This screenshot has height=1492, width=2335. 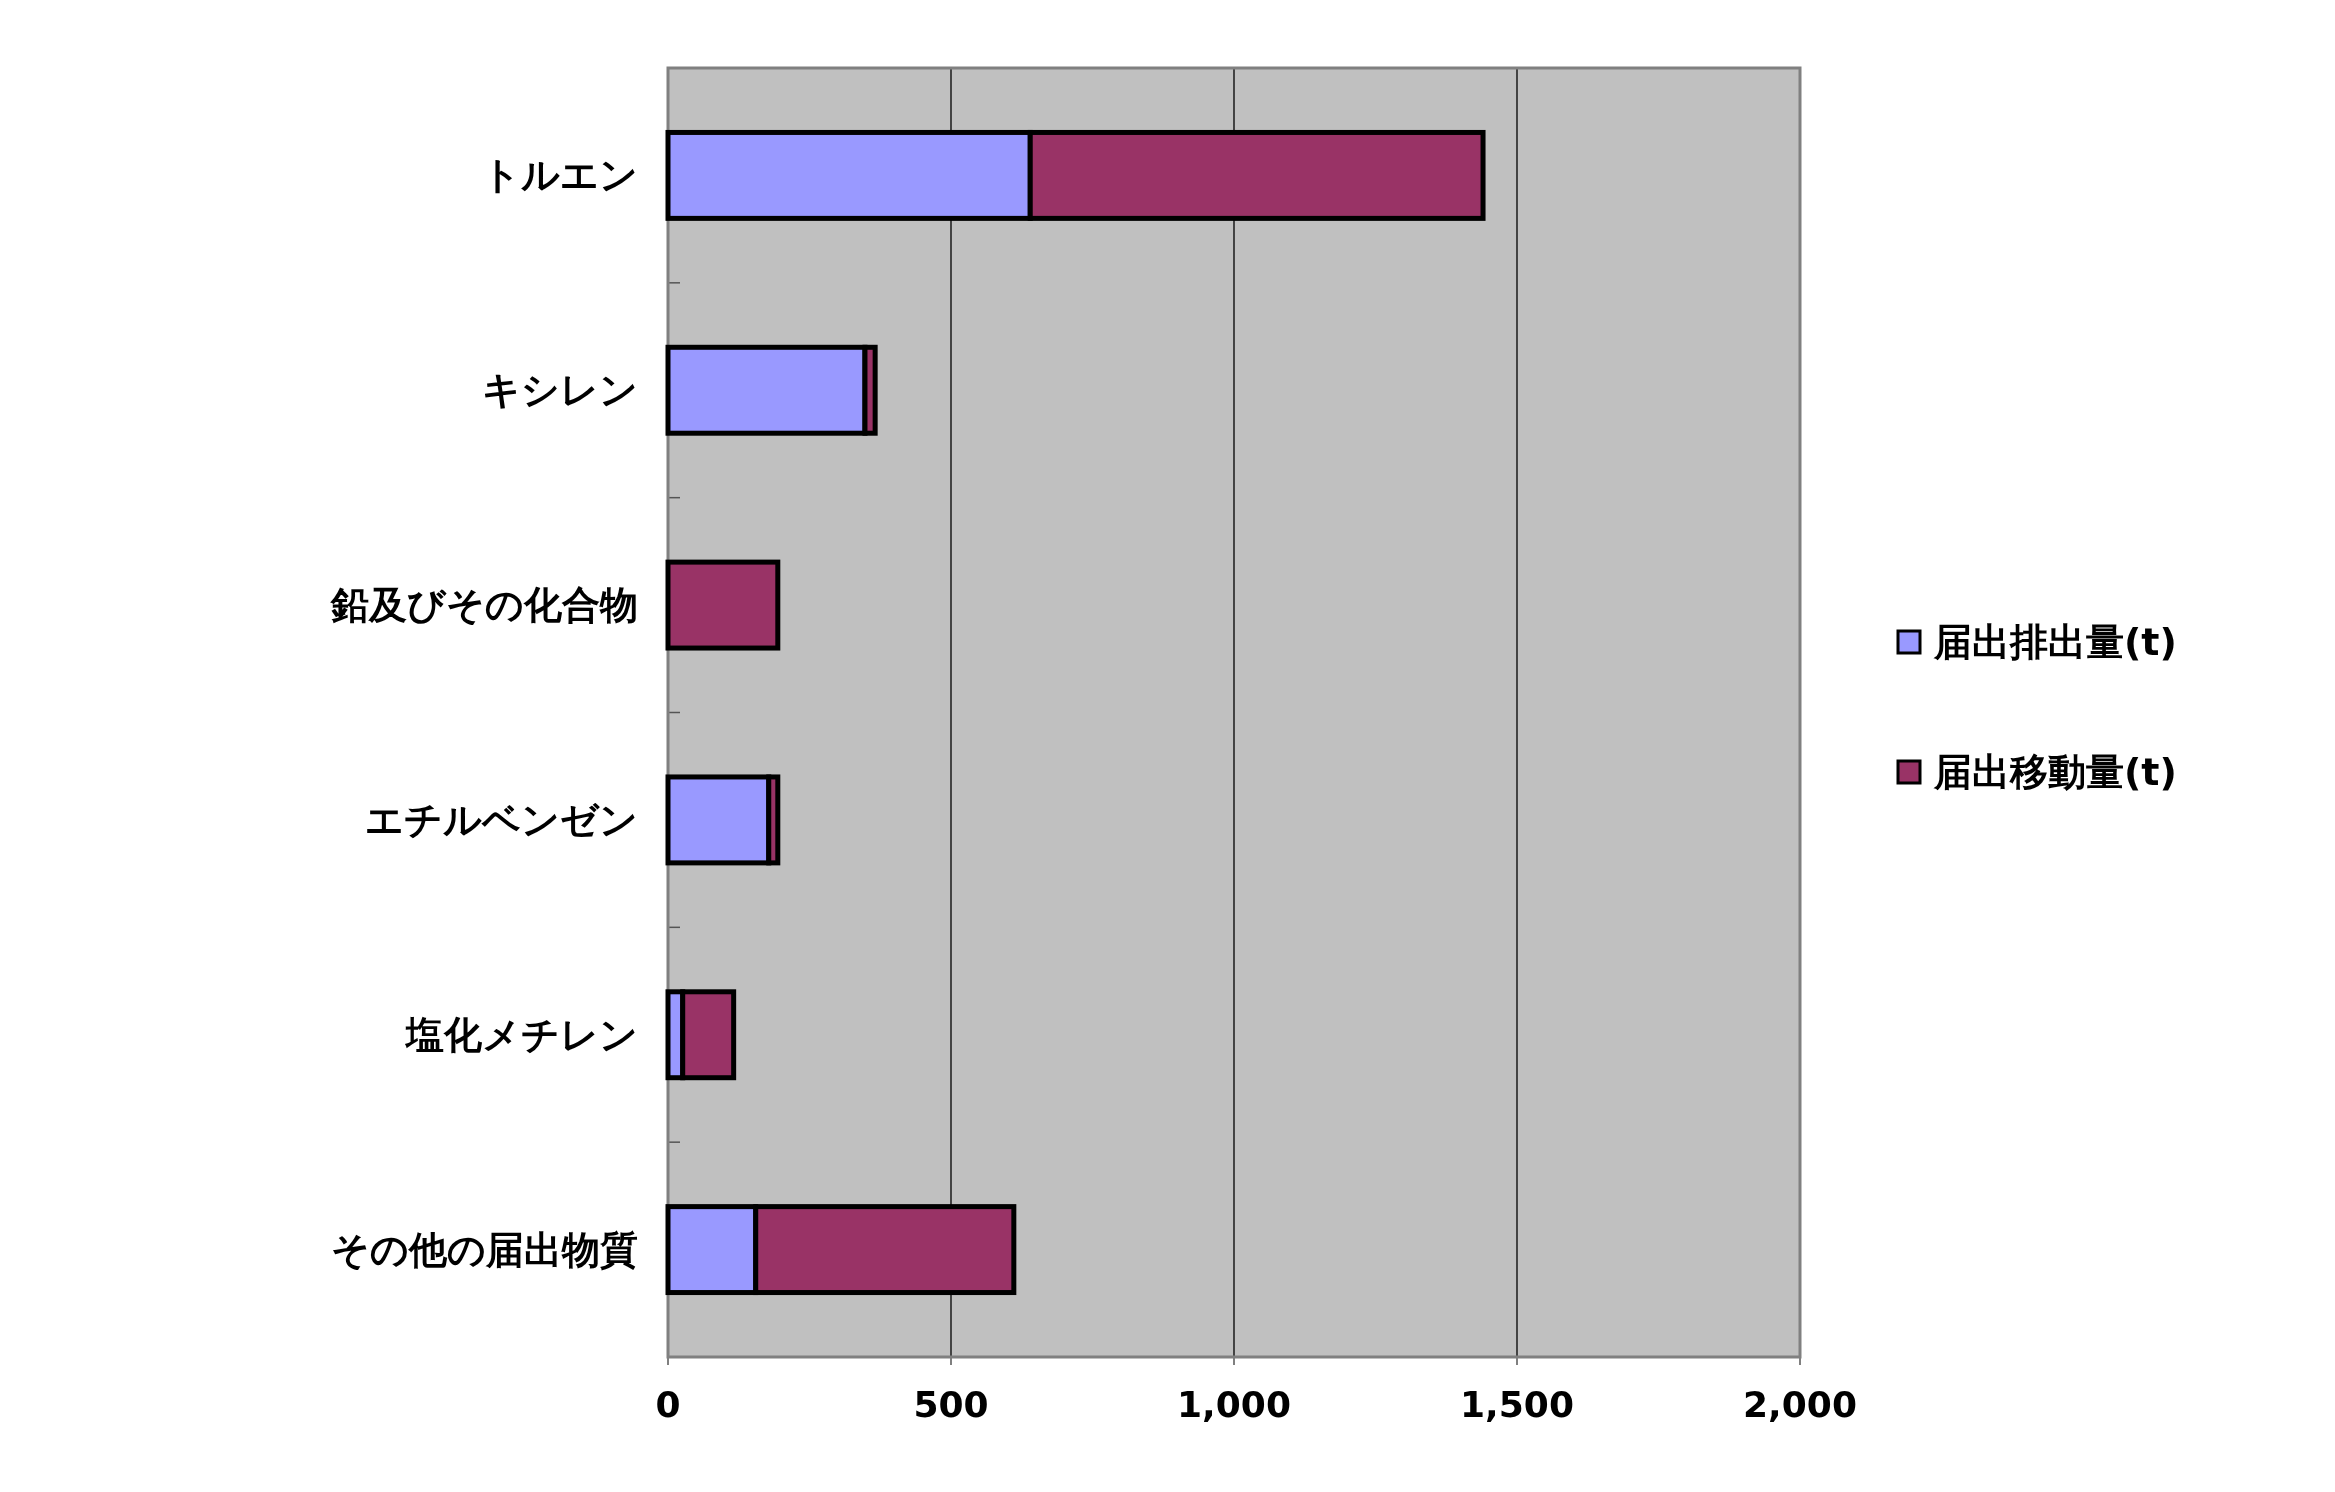 I want to click on y-tick-label: エチルベンゼン, so click(x=501, y=819).